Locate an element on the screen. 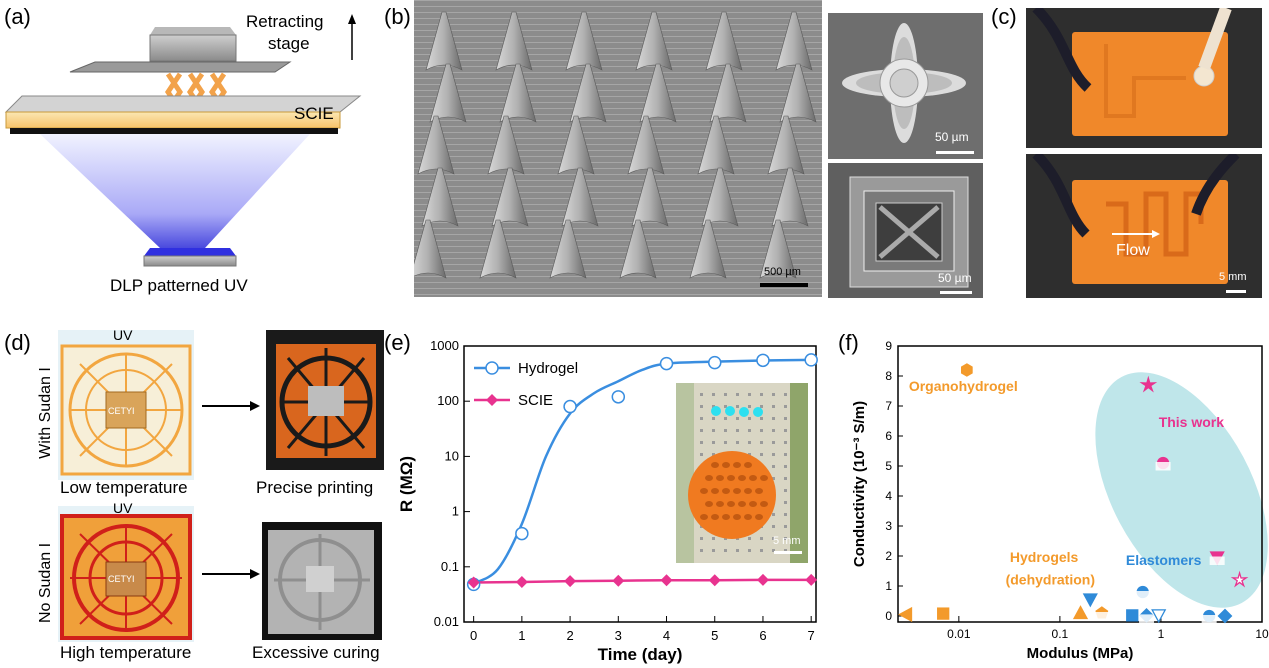 This screenshot has height=668, width=1269. microneedle-array-drawing is located at coordinates (618, 148).